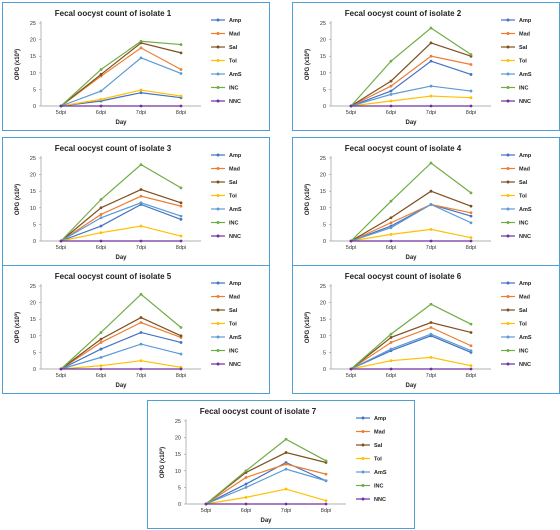  What do you see at coordinates (307, 64) in the screenshot?
I see `y-axis-label: OPG (x105)` at bounding box center [307, 64].